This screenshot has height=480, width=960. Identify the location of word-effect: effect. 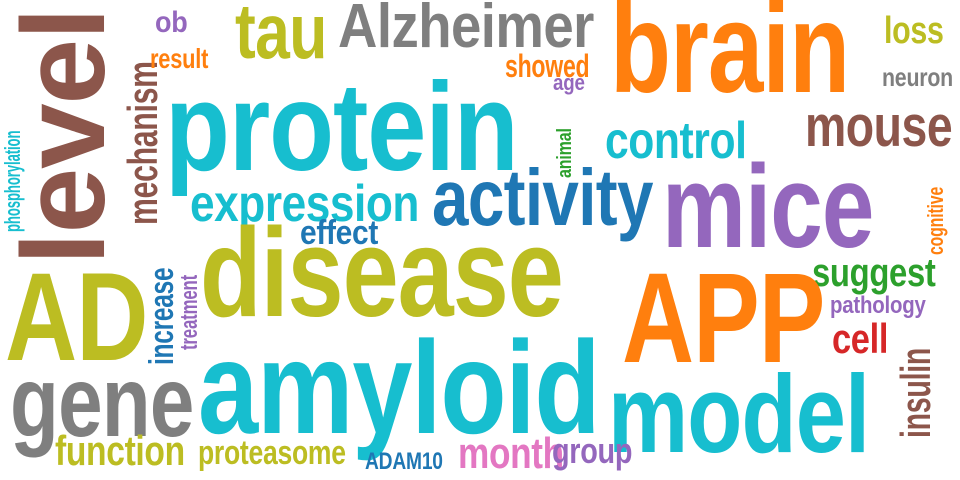
(339, 233).